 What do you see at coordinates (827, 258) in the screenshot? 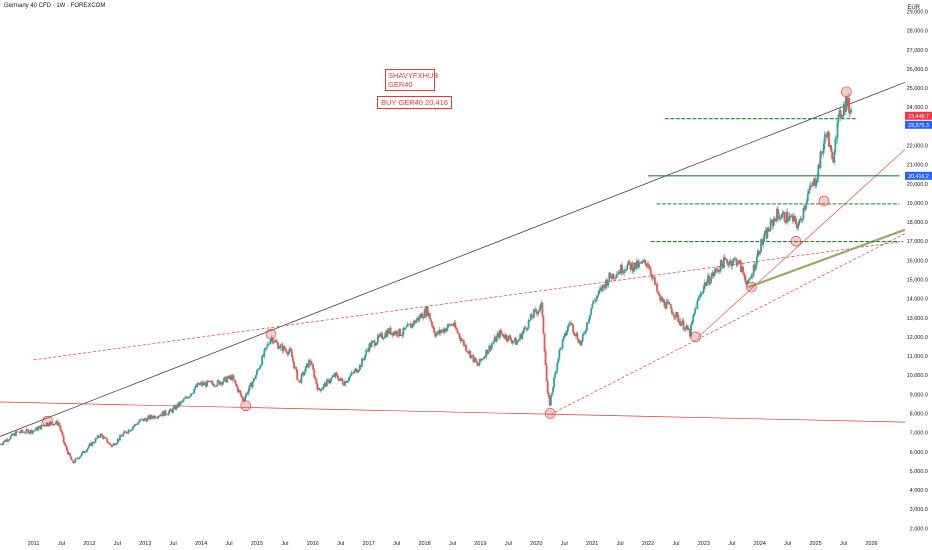
I see `trendline-green-channel` at bounding box center [827, 258].